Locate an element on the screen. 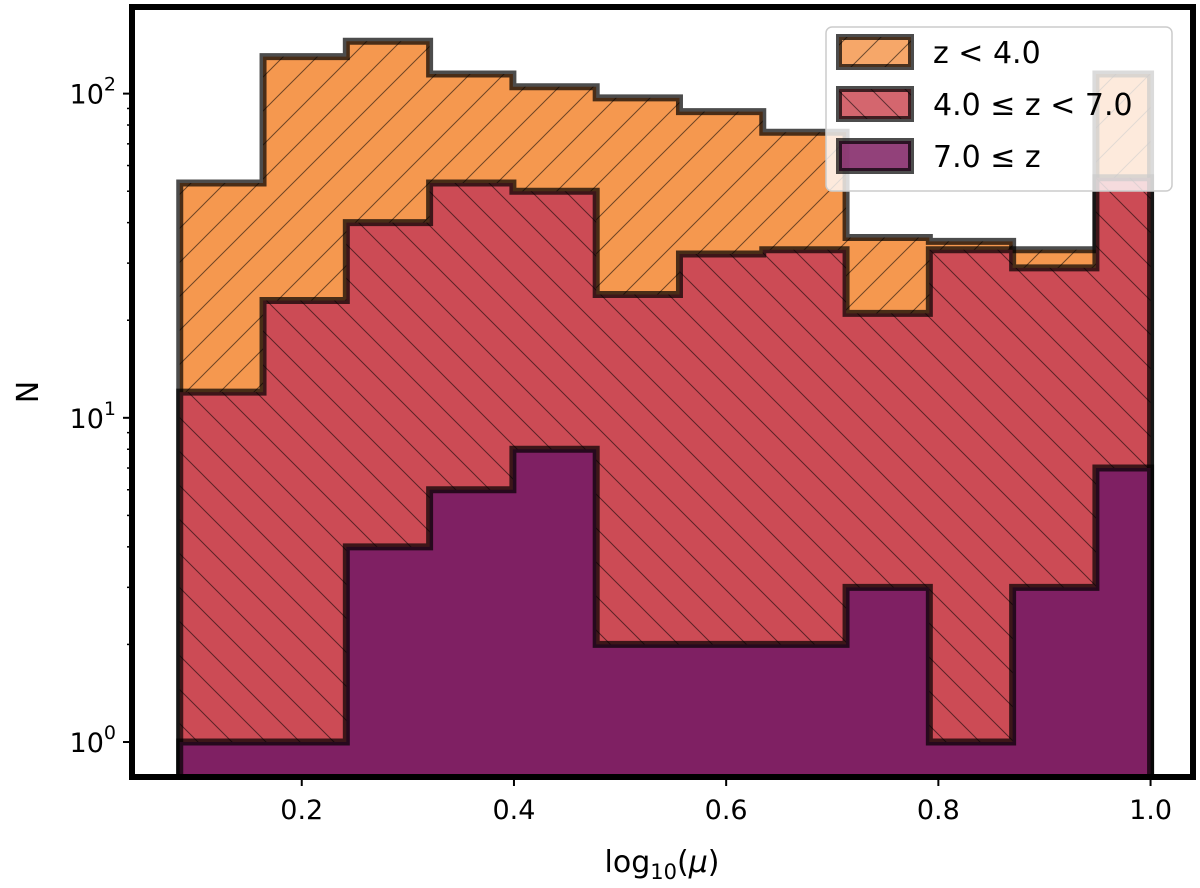  x-tick-label: 0.4 is located at coordinates (513, 810).